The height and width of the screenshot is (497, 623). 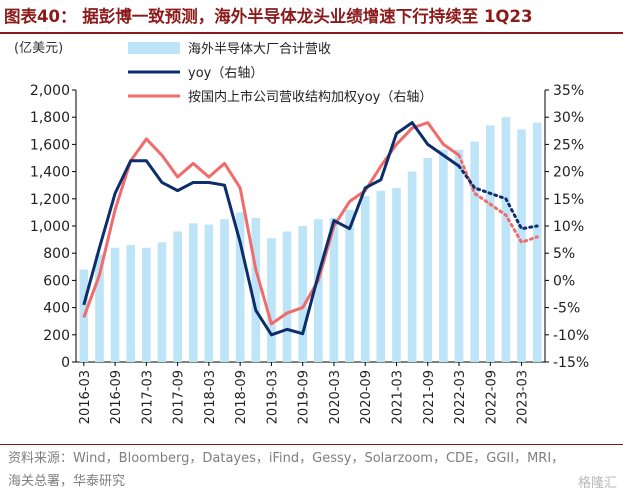 What do you see at coordinates (304, 397) in the screenshot?
I see `x-tick-label: 2019-09` at bounding box center [304, 397].